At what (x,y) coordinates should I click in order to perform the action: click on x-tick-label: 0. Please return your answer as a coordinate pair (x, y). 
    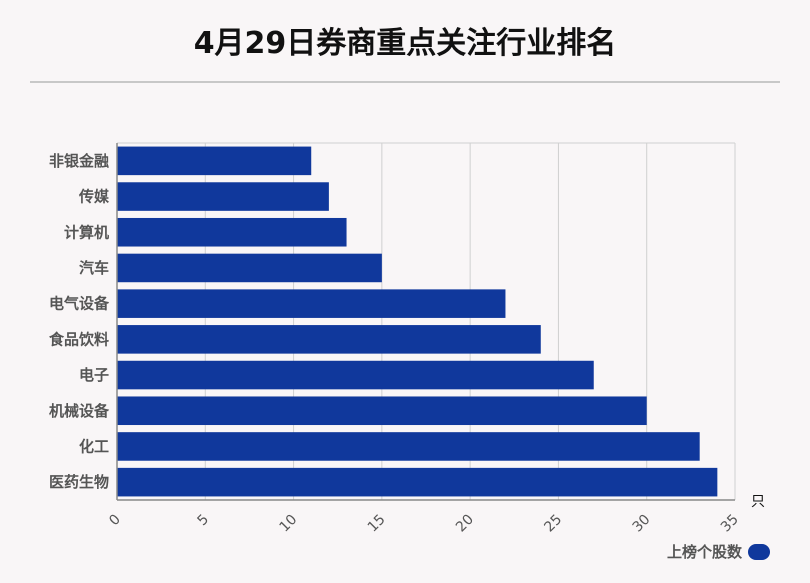
    Looking at the image, I should click on (115, 521).